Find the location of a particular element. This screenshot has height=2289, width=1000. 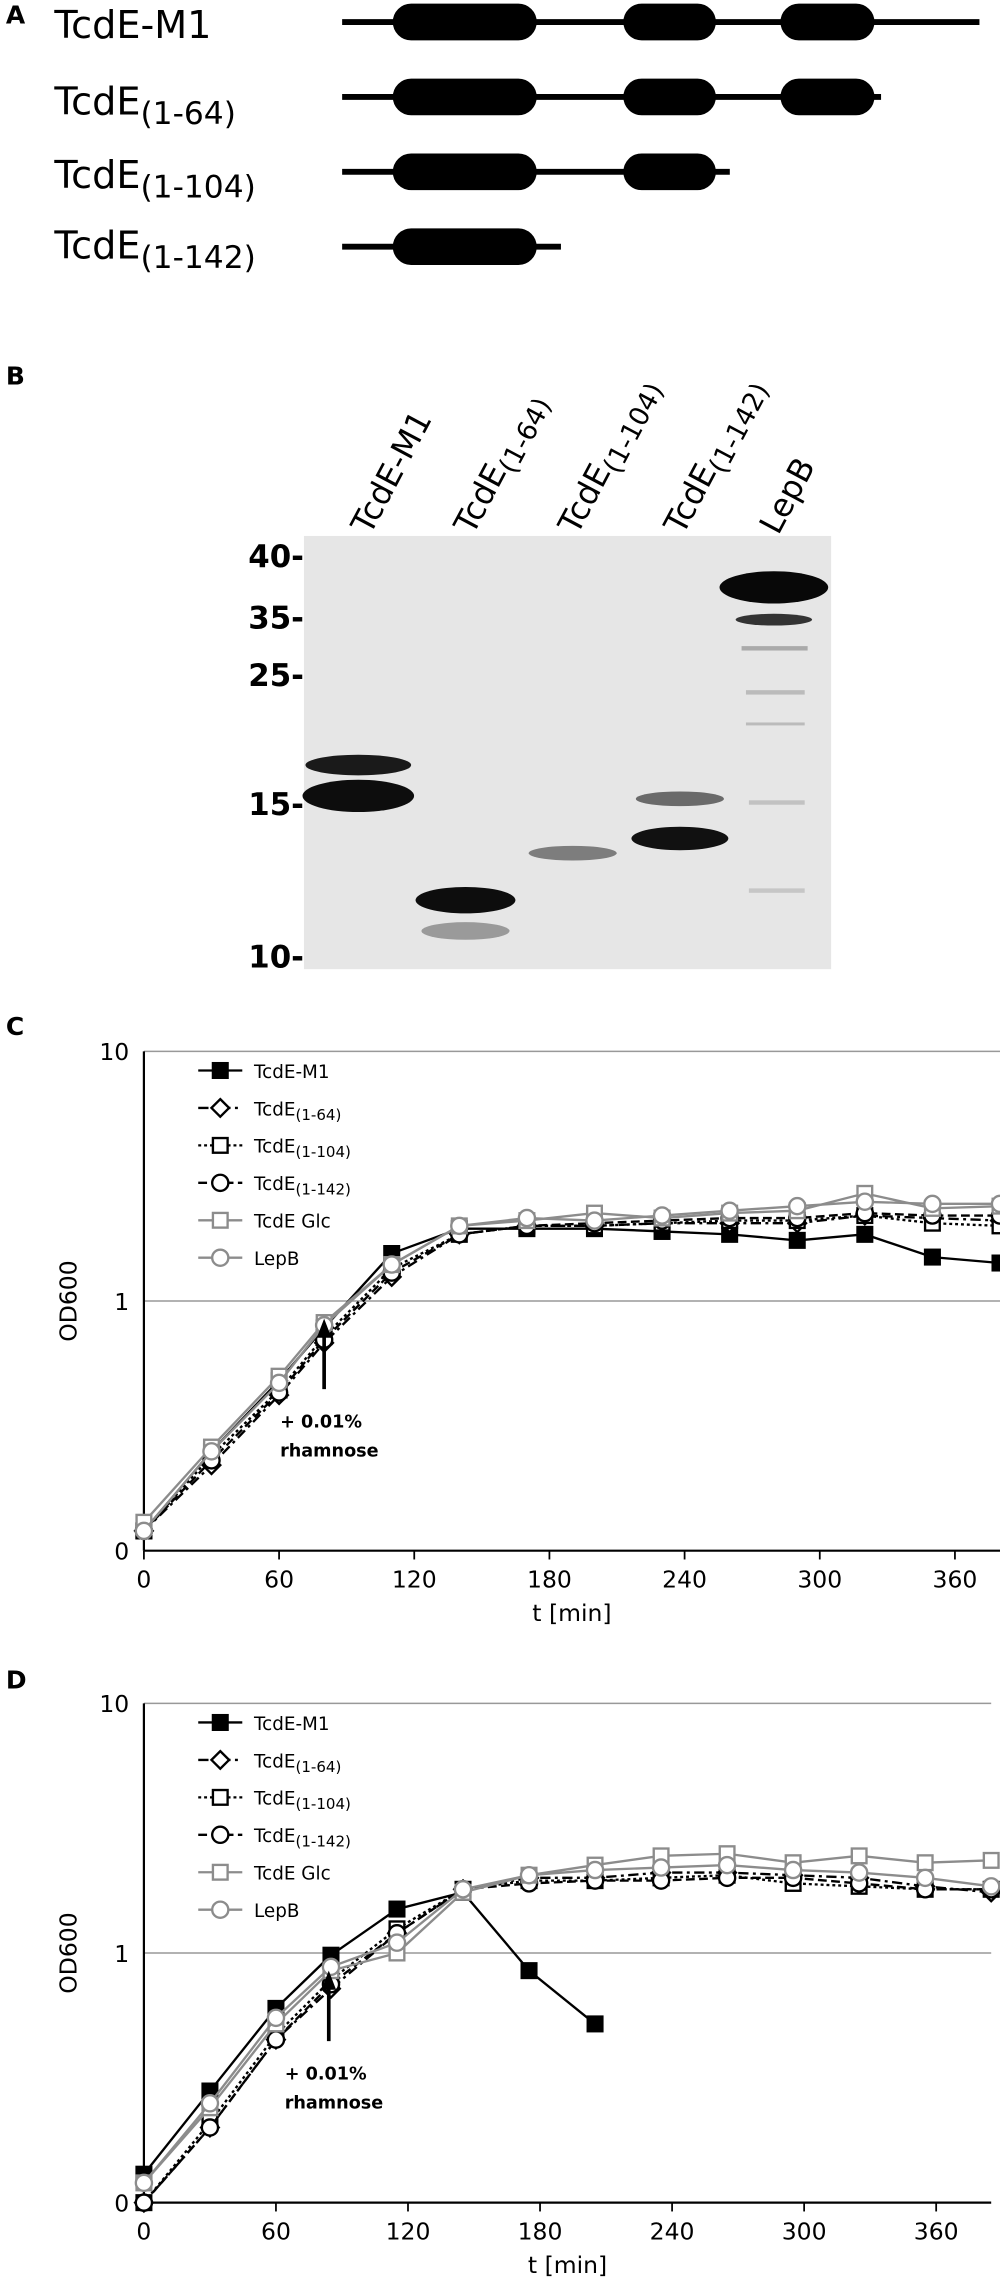

x-tick-label: 180 is located at coordinates (540, 2231).